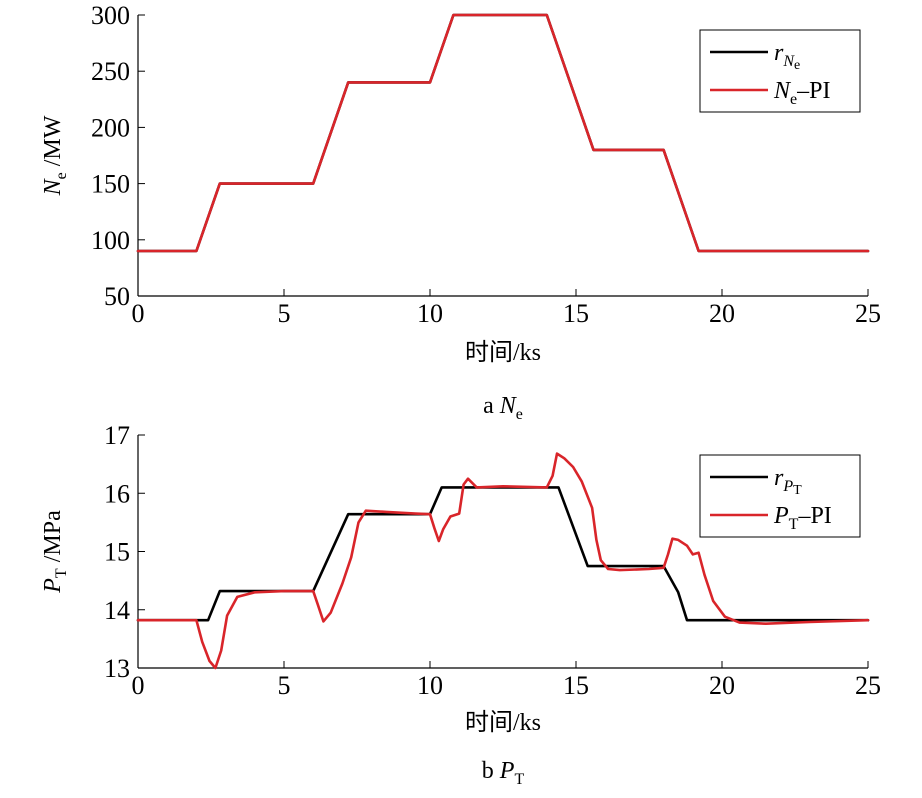 The width and height of the screenshot is (922, 798). What do you see at coordinates (801, 93) in the screenshot?
I see `legend-label-1: Ne–PI` at bounding box center [801, 93].